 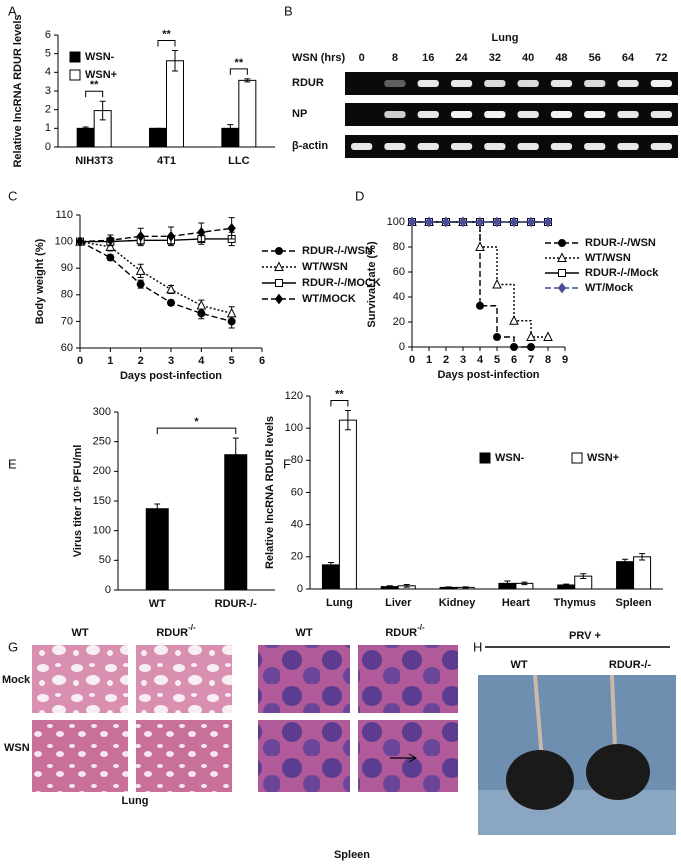 I want to click on legend-label: WT/MOCK, so click(x=329, y=299).